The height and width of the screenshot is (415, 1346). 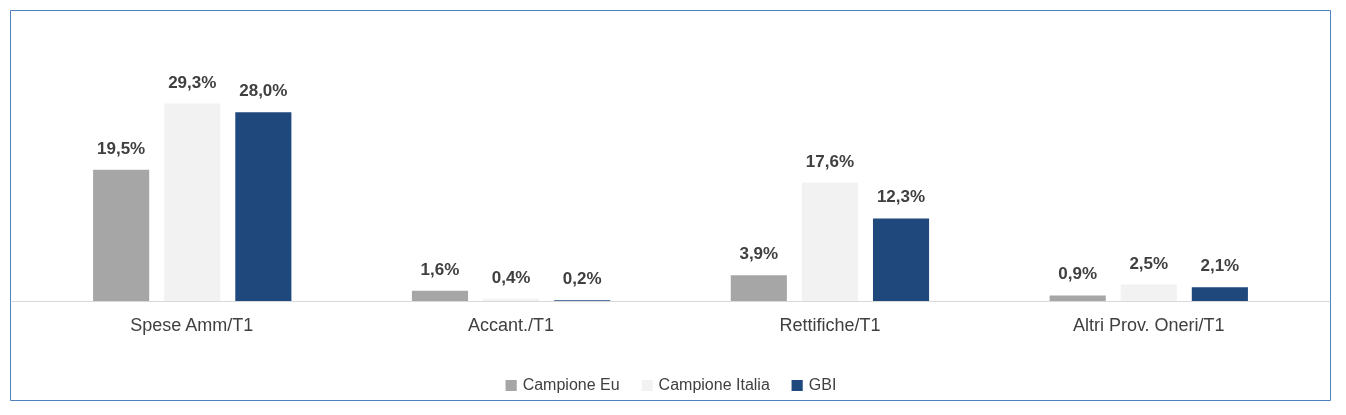 I want to click on data-label: 3,9%, so click(x=759, y=254).